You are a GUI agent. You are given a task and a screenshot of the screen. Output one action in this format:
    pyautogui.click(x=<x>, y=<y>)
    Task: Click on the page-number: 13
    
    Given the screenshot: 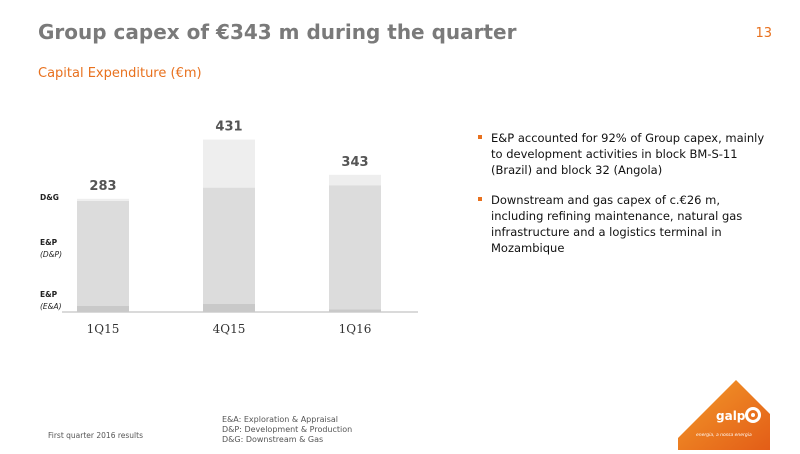 What is the action you would take?
    pyautogui.click(x=763, y=33)
    